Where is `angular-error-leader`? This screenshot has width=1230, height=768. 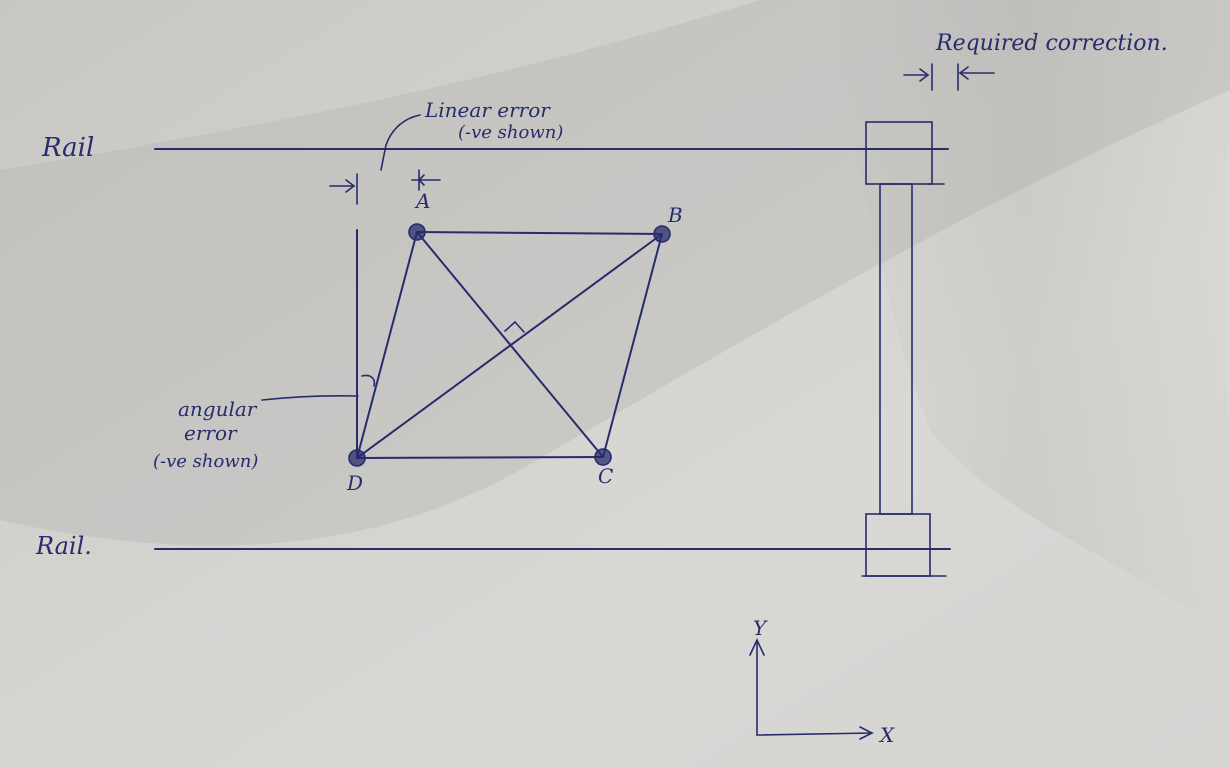
angular-error-leader is located at coordinates (310, 397).